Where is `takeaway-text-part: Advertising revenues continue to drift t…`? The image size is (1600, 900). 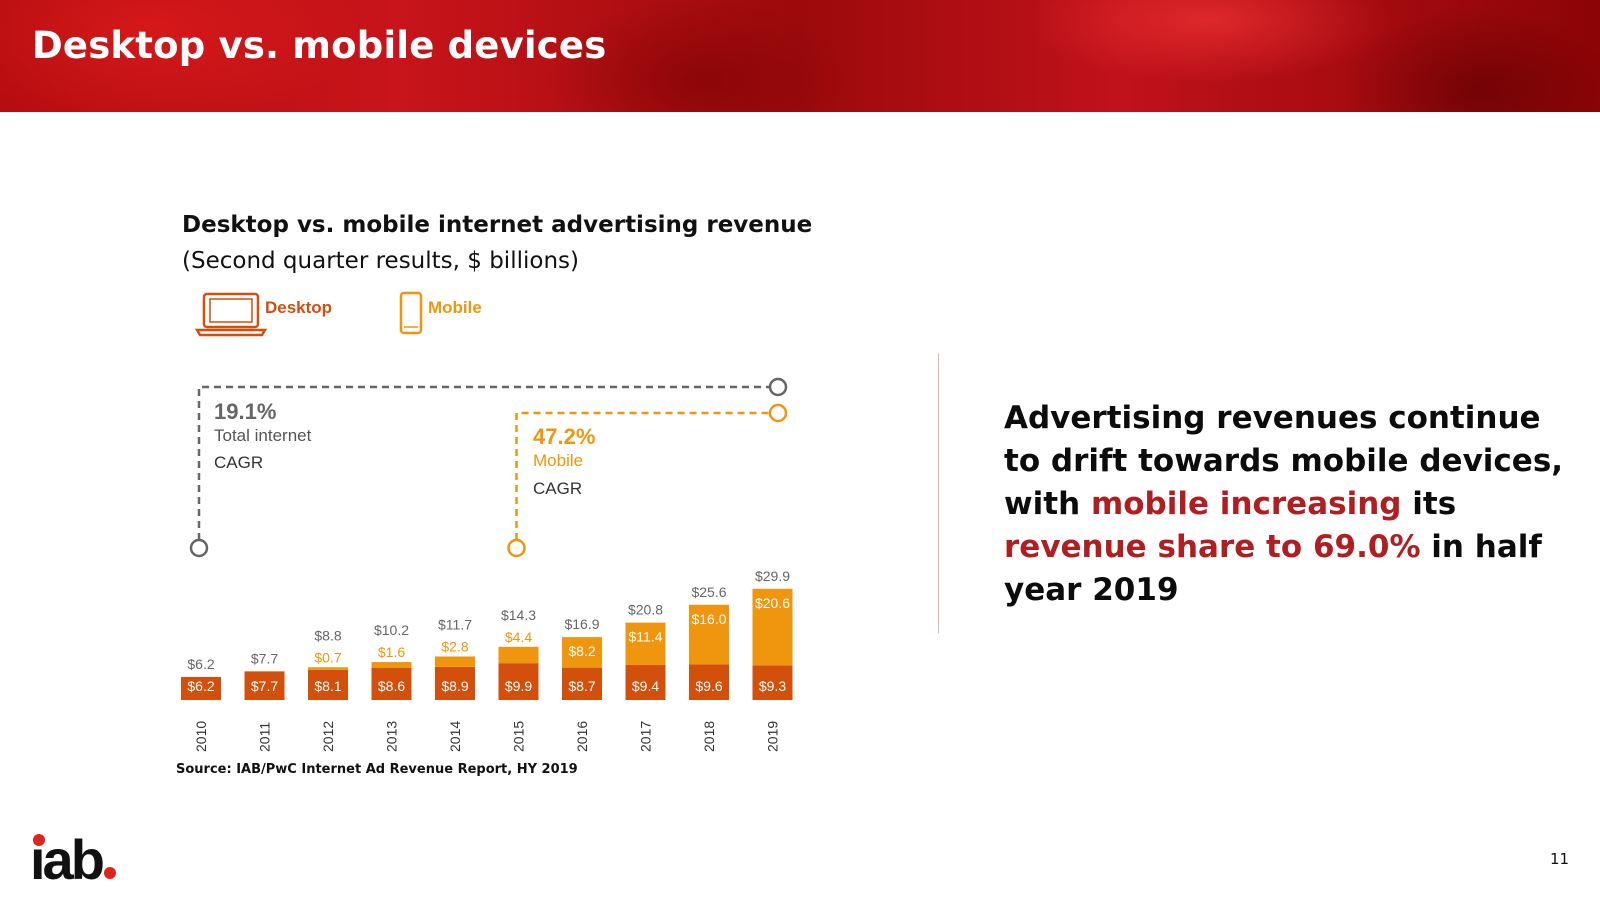
takeaway-text-part: Advertising revenues continue to drift t… is located at coordinates (1284, 461).